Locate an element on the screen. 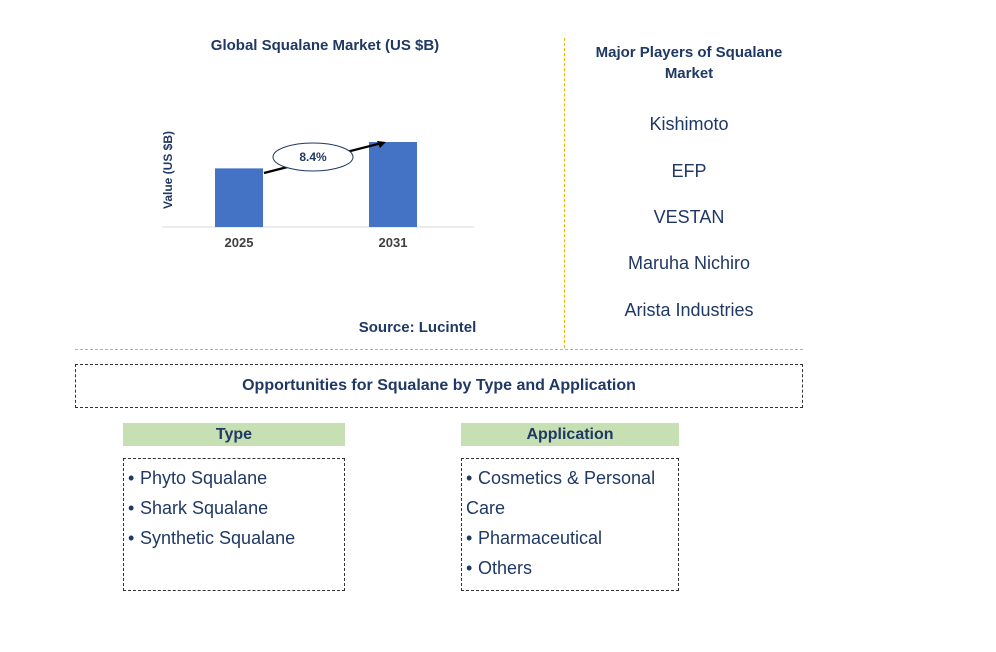 The width and height of the screenshot is (996, 652). list-item: • Phyto Squalane is located at coordinates (198, 478).